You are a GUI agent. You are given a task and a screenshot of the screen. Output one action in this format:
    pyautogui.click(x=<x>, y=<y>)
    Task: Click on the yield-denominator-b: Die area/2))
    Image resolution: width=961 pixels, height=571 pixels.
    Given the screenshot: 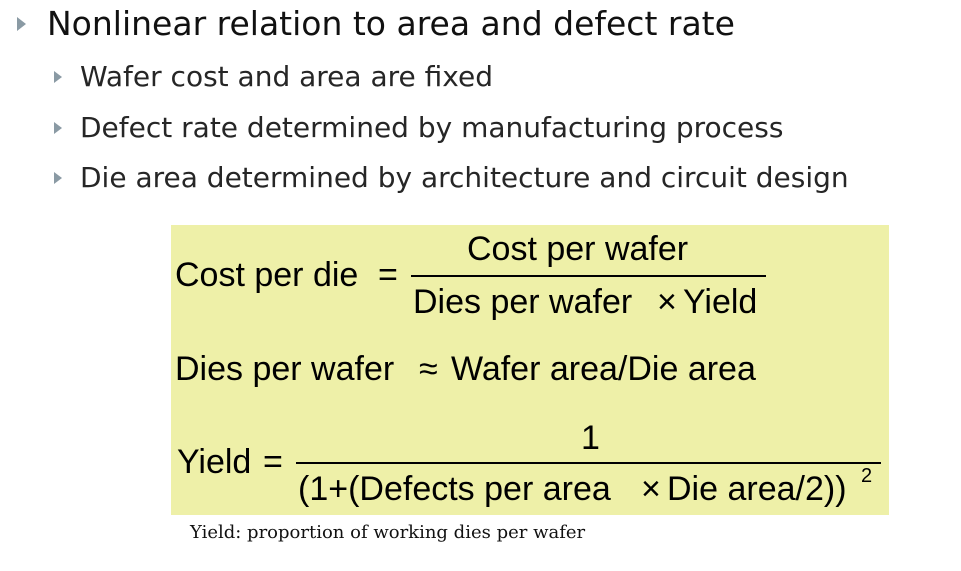 What is the action you would take?
    pyautogui.click(x=757, y=489)
    